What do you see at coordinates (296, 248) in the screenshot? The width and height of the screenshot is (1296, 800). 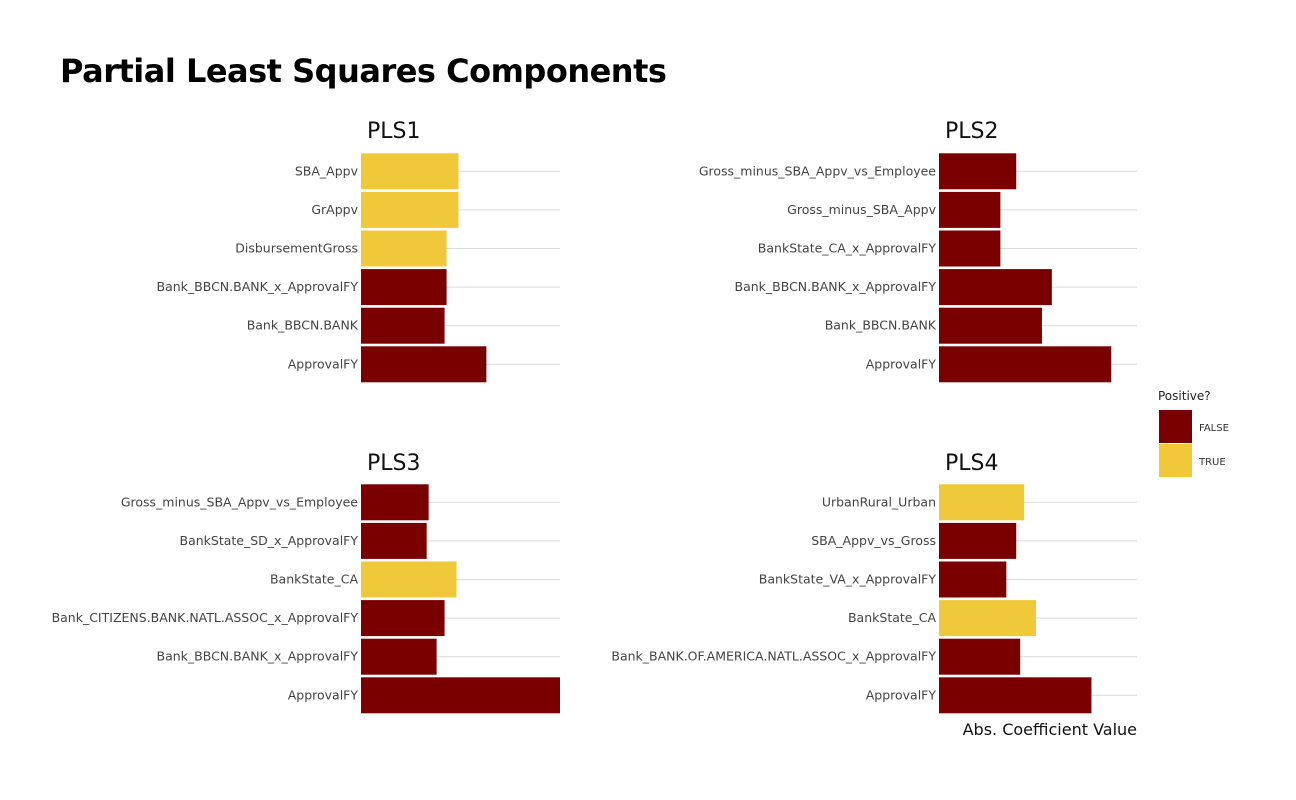 I see `category-label: DisbursementGross` at bounding box center [296, 248].